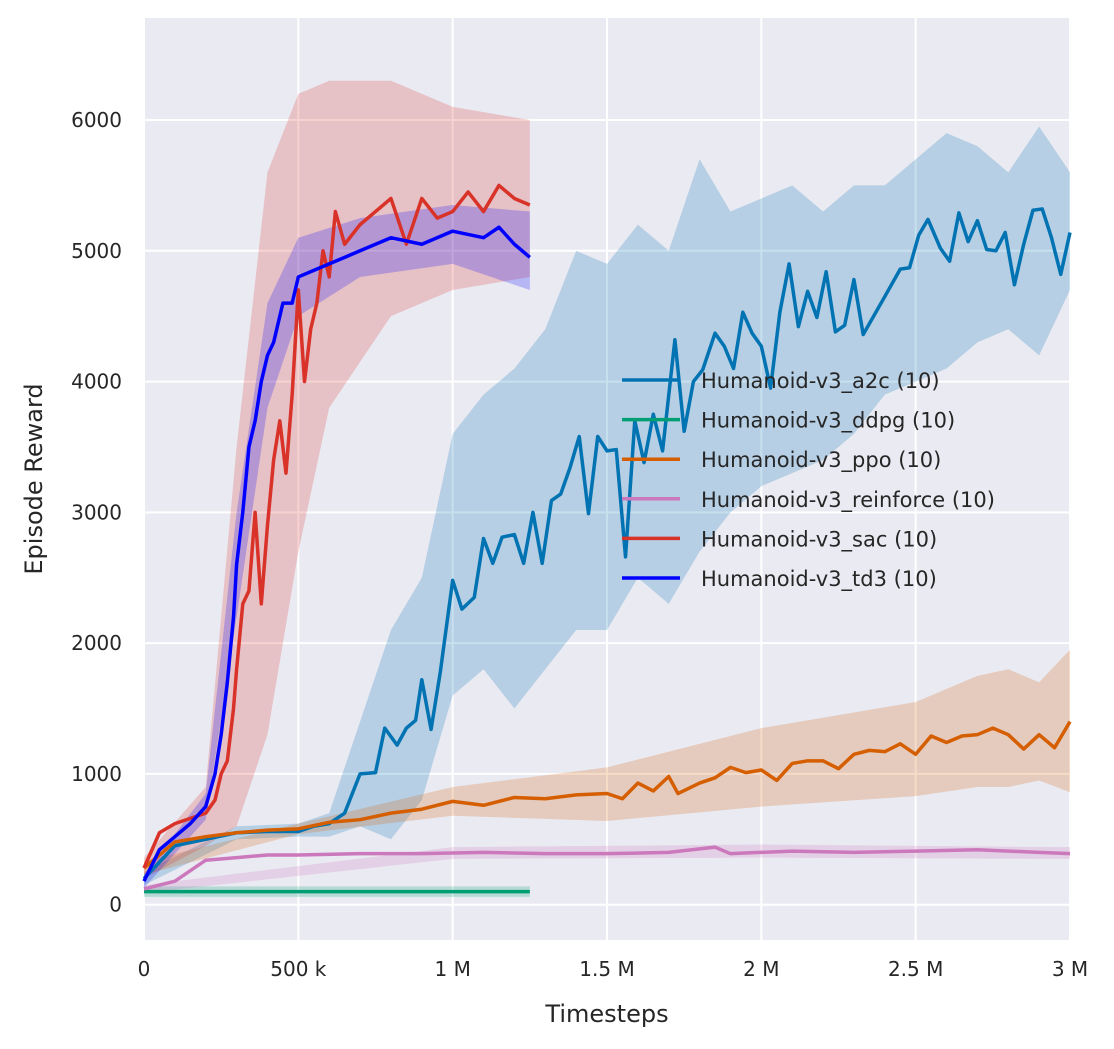 Image resolution: width=1114 pixels, height=1049 pixels. What do you see at coordinates (915, 969) in the screenshot?
I see `x-tick-label: 2.5 M` at bounding box center [915, 969].